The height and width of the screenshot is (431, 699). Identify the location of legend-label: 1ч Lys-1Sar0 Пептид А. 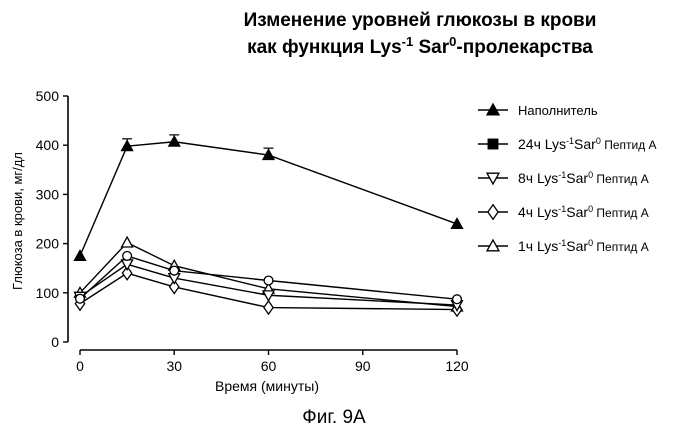
(583, 246).